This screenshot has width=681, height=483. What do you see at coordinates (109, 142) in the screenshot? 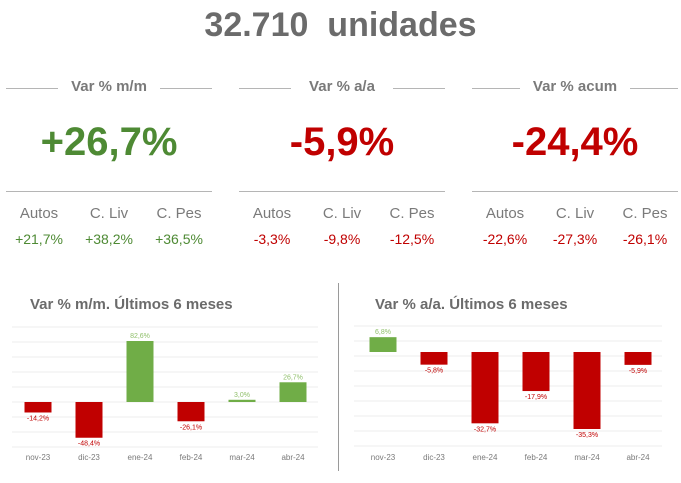
I see `kpi-value: +26,7%` at bounding box center [109, 142].